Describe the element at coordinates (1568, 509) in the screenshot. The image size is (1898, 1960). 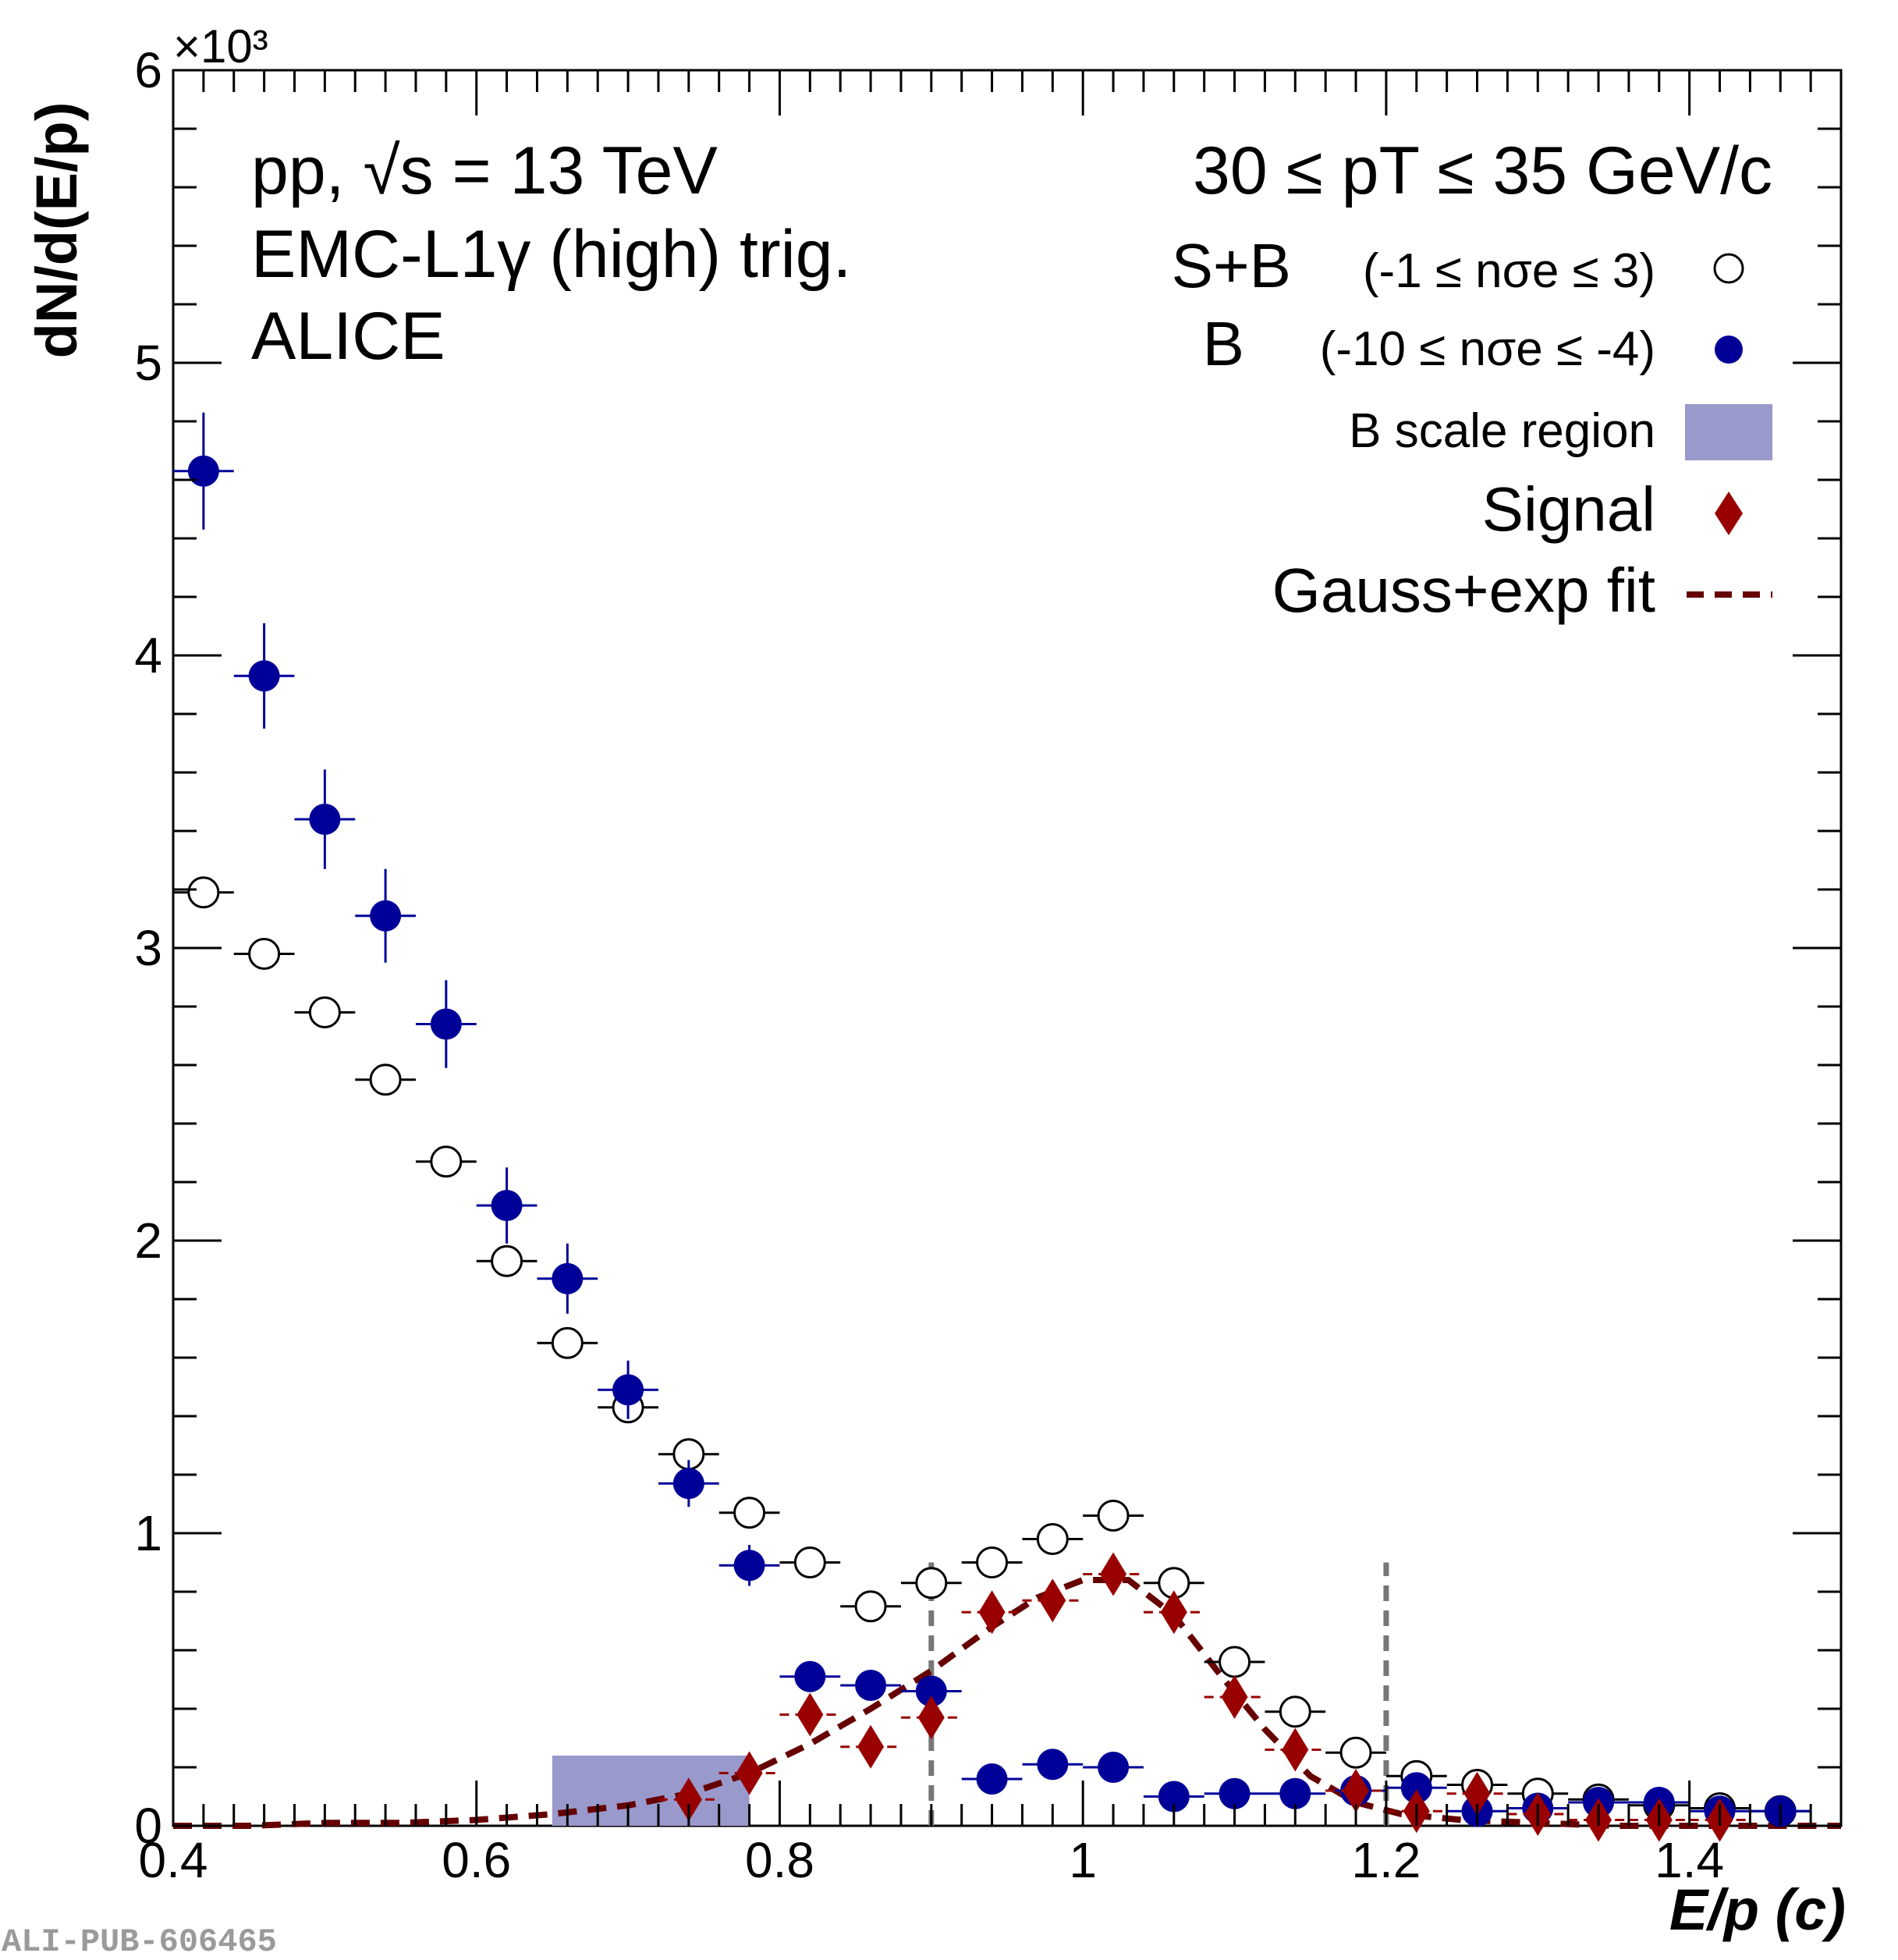
I see `legend-label-signal: Signal` at that location.